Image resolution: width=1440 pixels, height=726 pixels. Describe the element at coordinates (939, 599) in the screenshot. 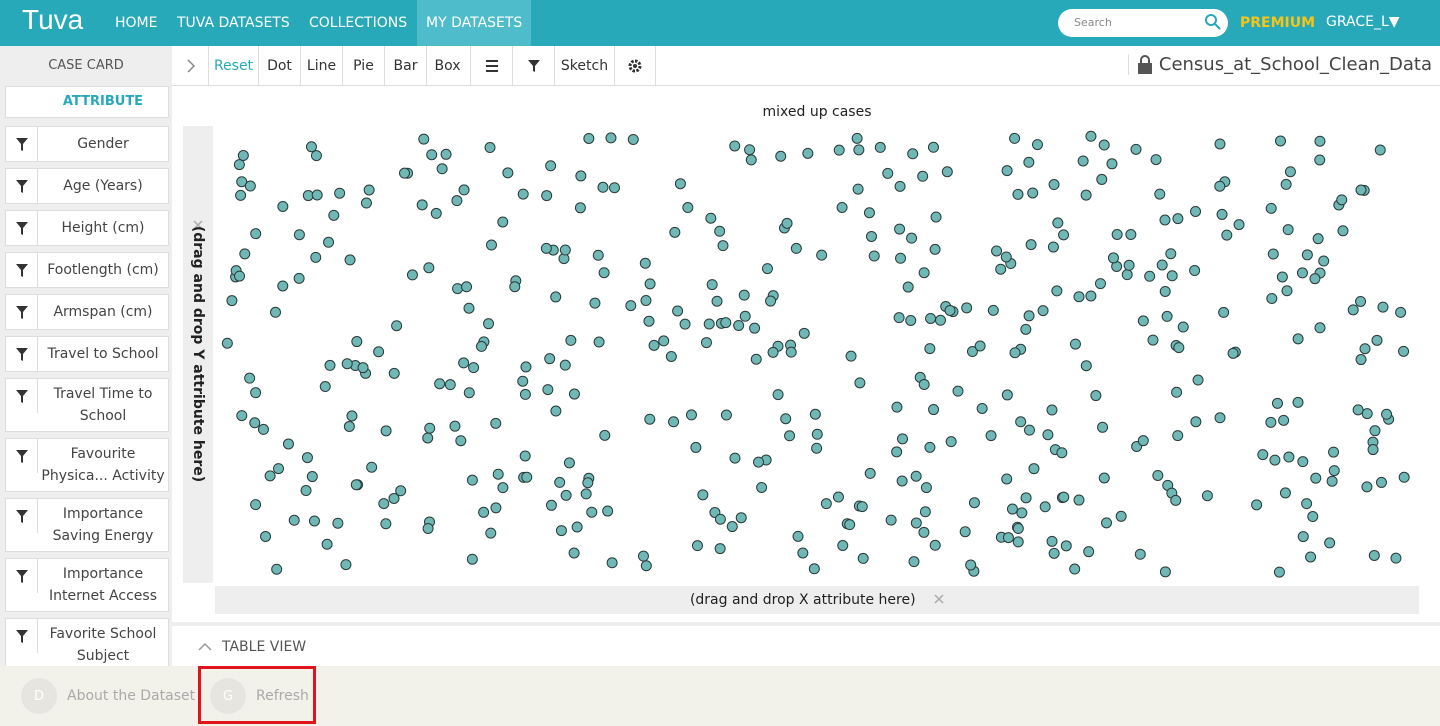

I see `close-icon` at that location.